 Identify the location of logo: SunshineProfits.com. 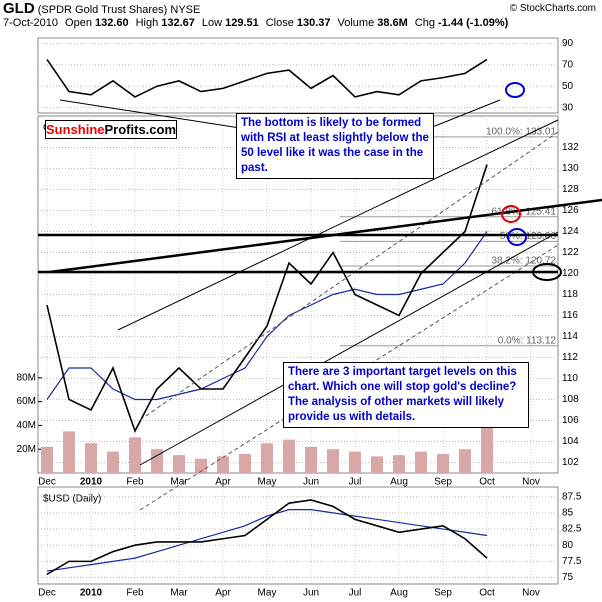
(111, 129).